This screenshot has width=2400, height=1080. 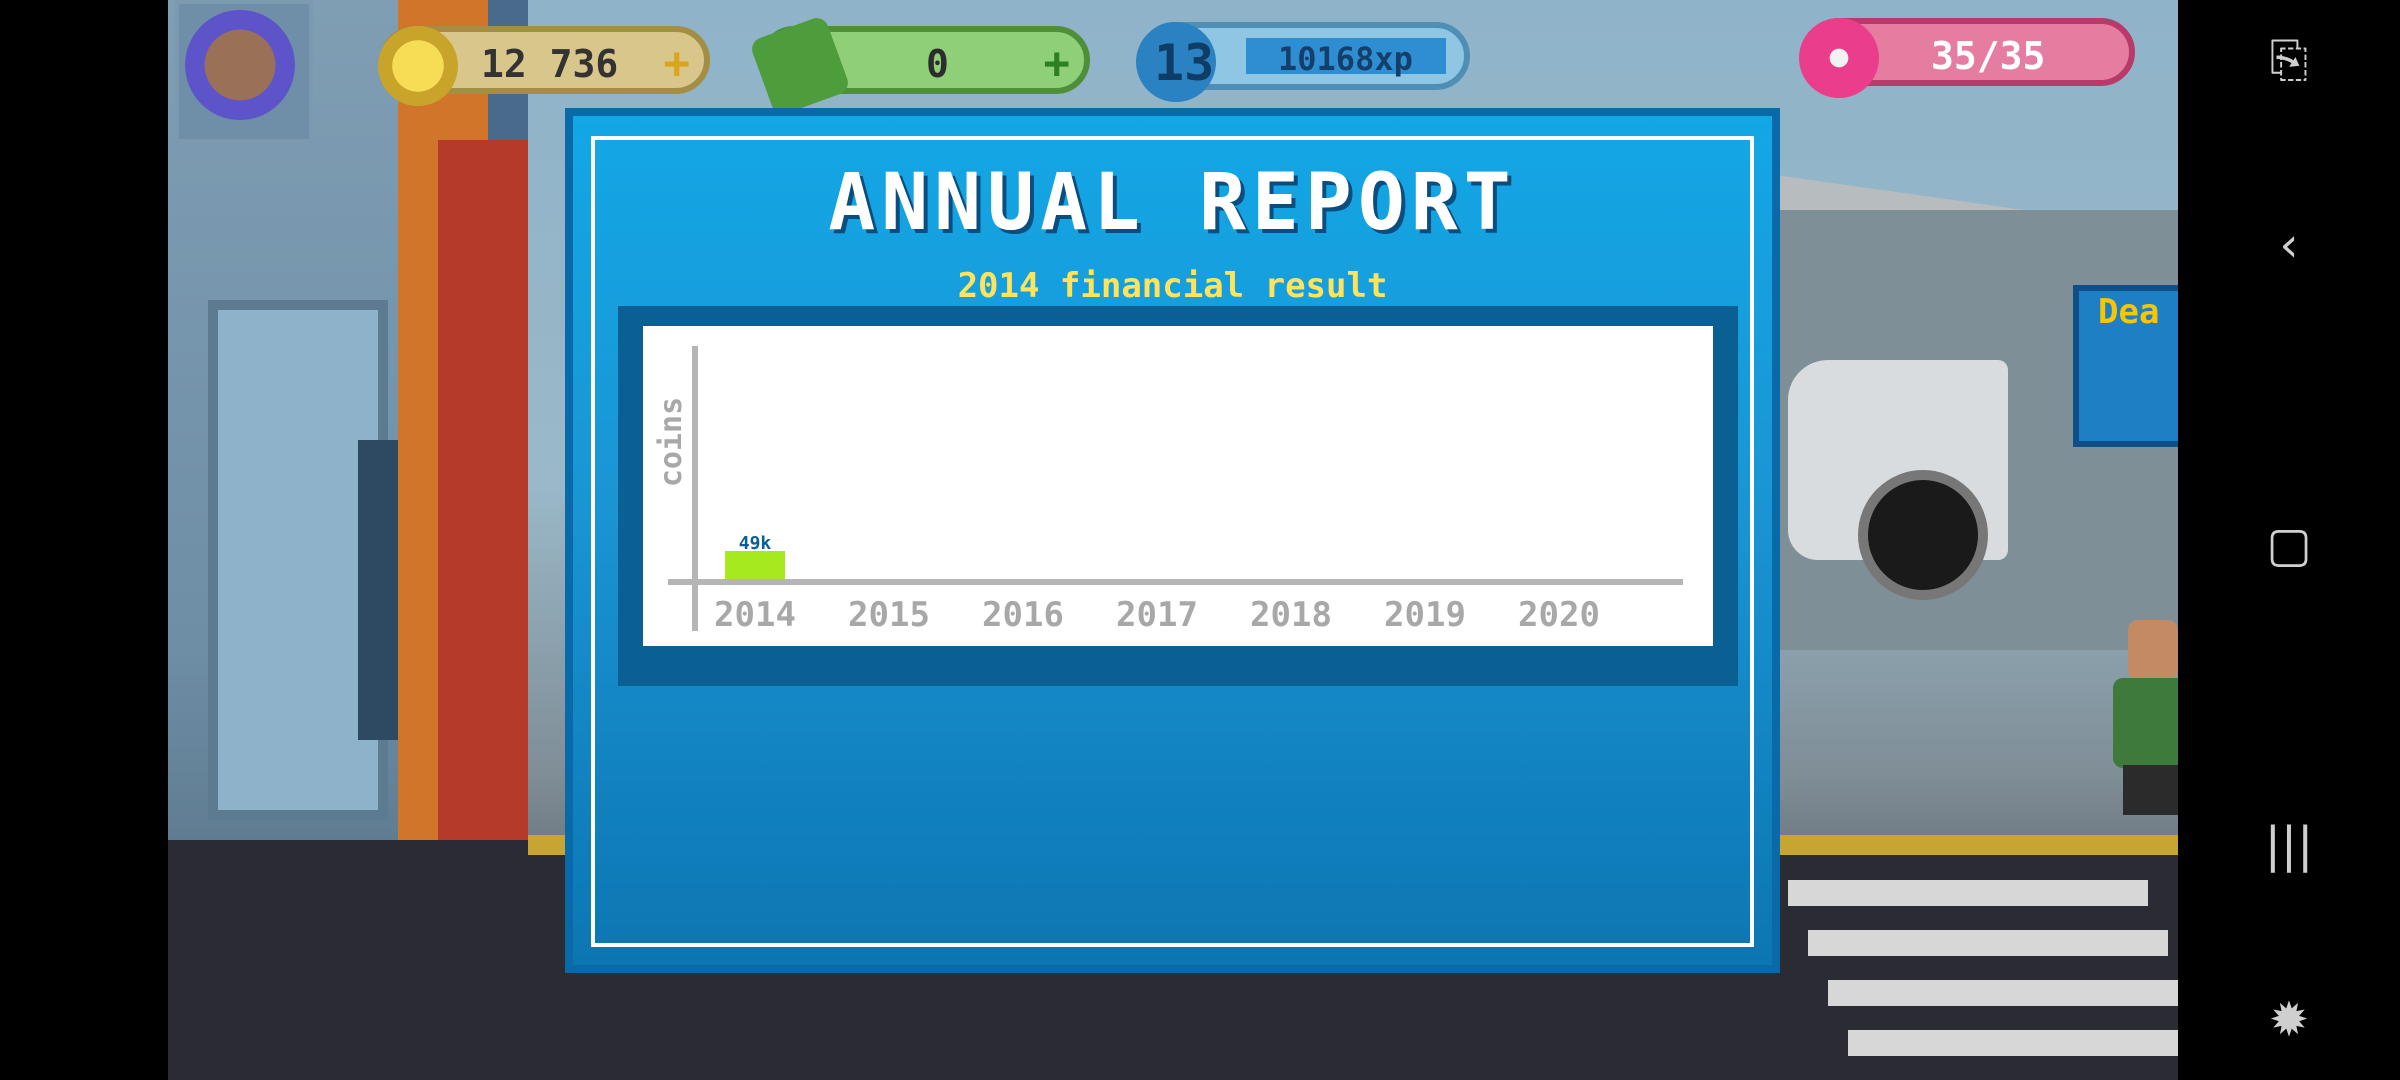 What do you see at coordinates (2153, 650) in the screenshot?
I see `npc-head` at bounding box center [2153, 650].